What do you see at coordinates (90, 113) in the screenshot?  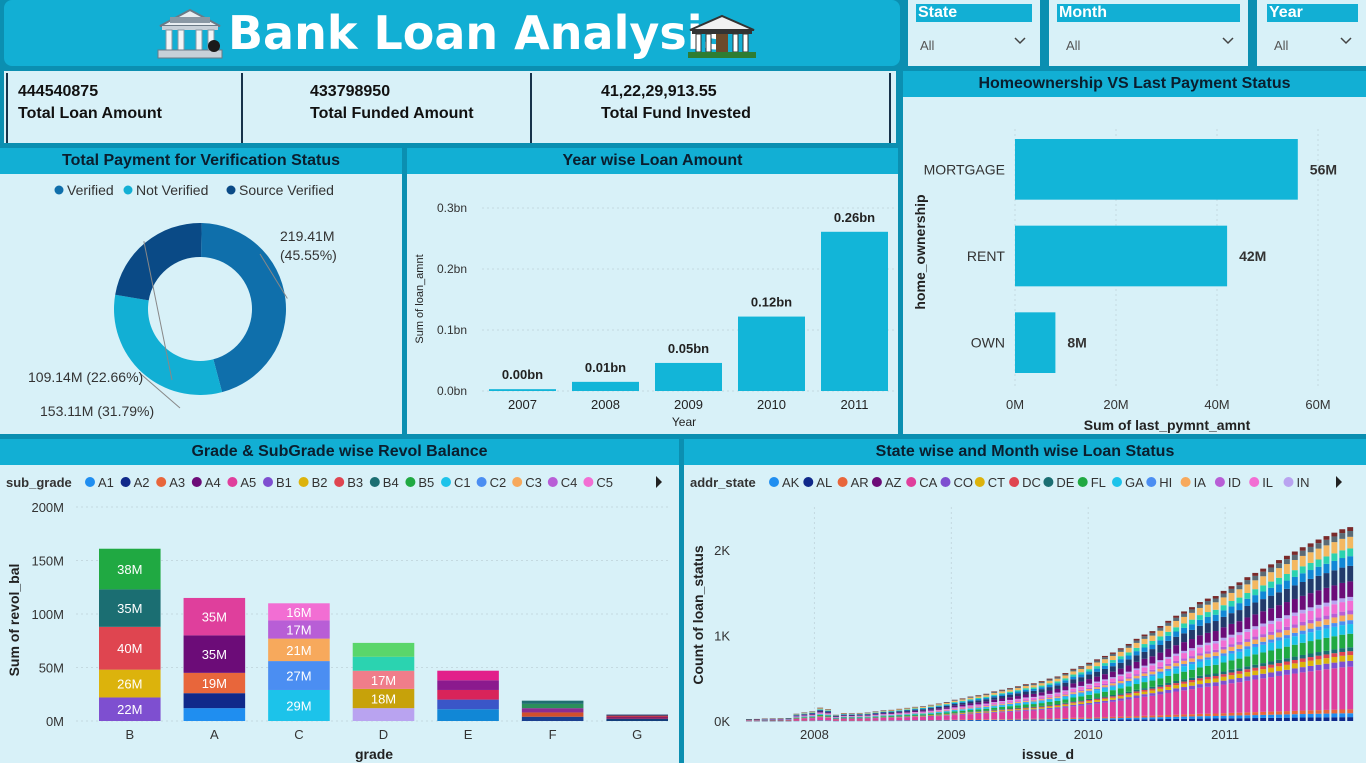 I see `kpi-total-loan-amount-label: Total Loan Amount` at bounding box center [90, 113].